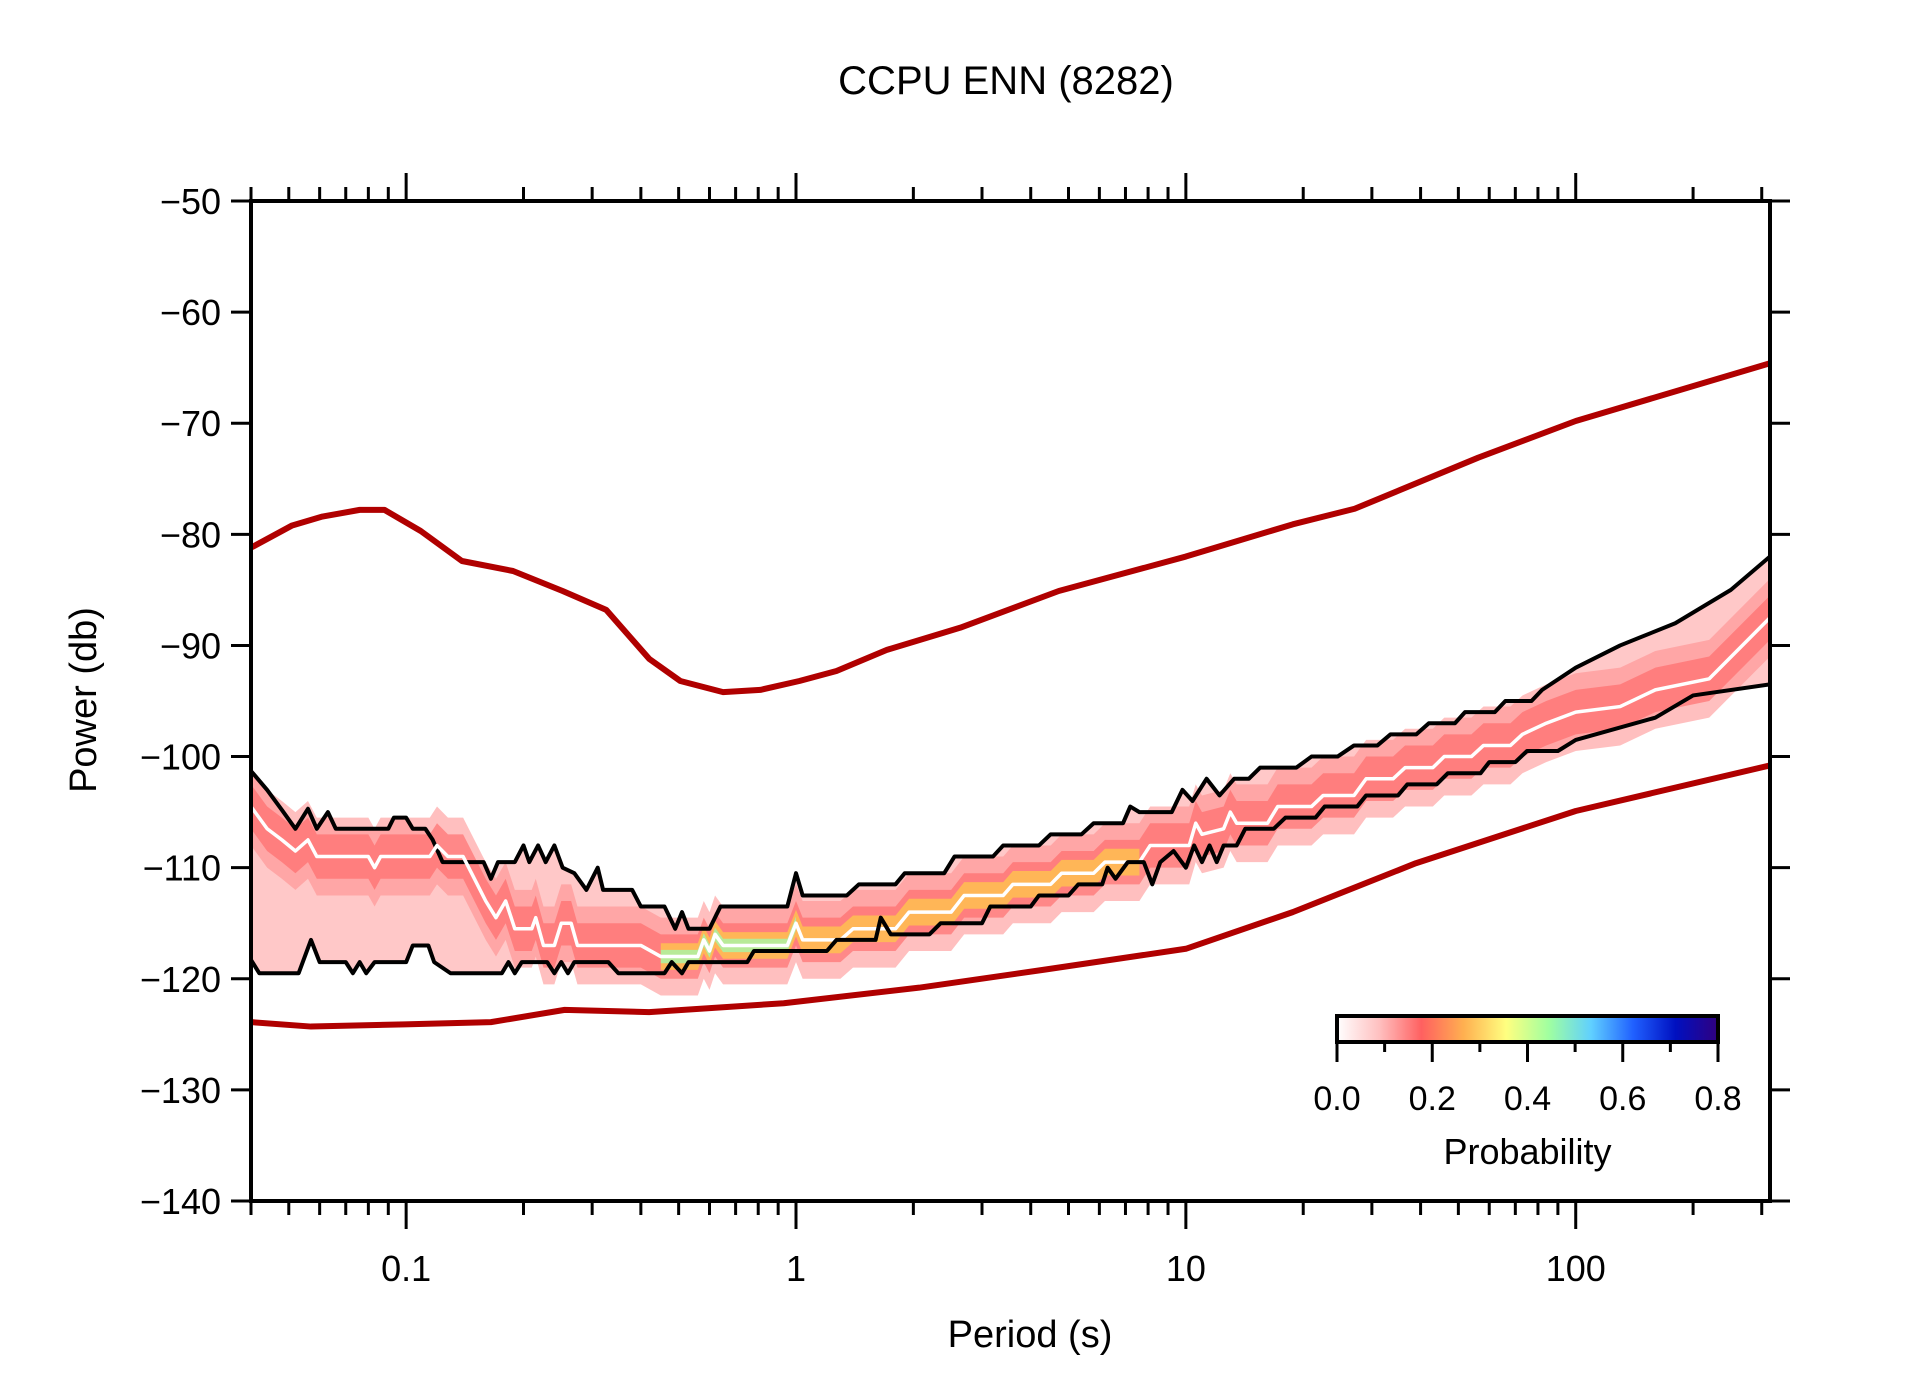 The image size is (1910, 1389). Describe the element at coordinates (1186, 1268) in the screenshot. I see `x-tick-label: 10` at that location.